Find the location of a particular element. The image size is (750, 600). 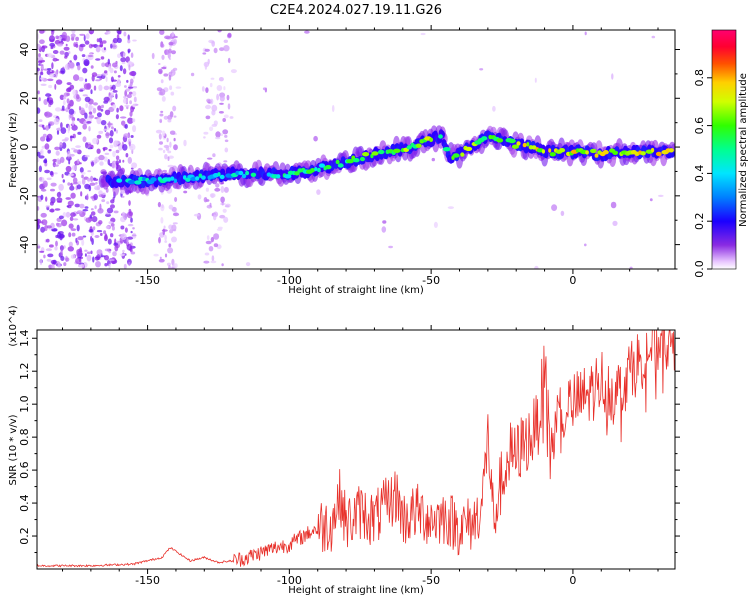

y-tick-label: 1.0 is located at coordinates (24, 404).